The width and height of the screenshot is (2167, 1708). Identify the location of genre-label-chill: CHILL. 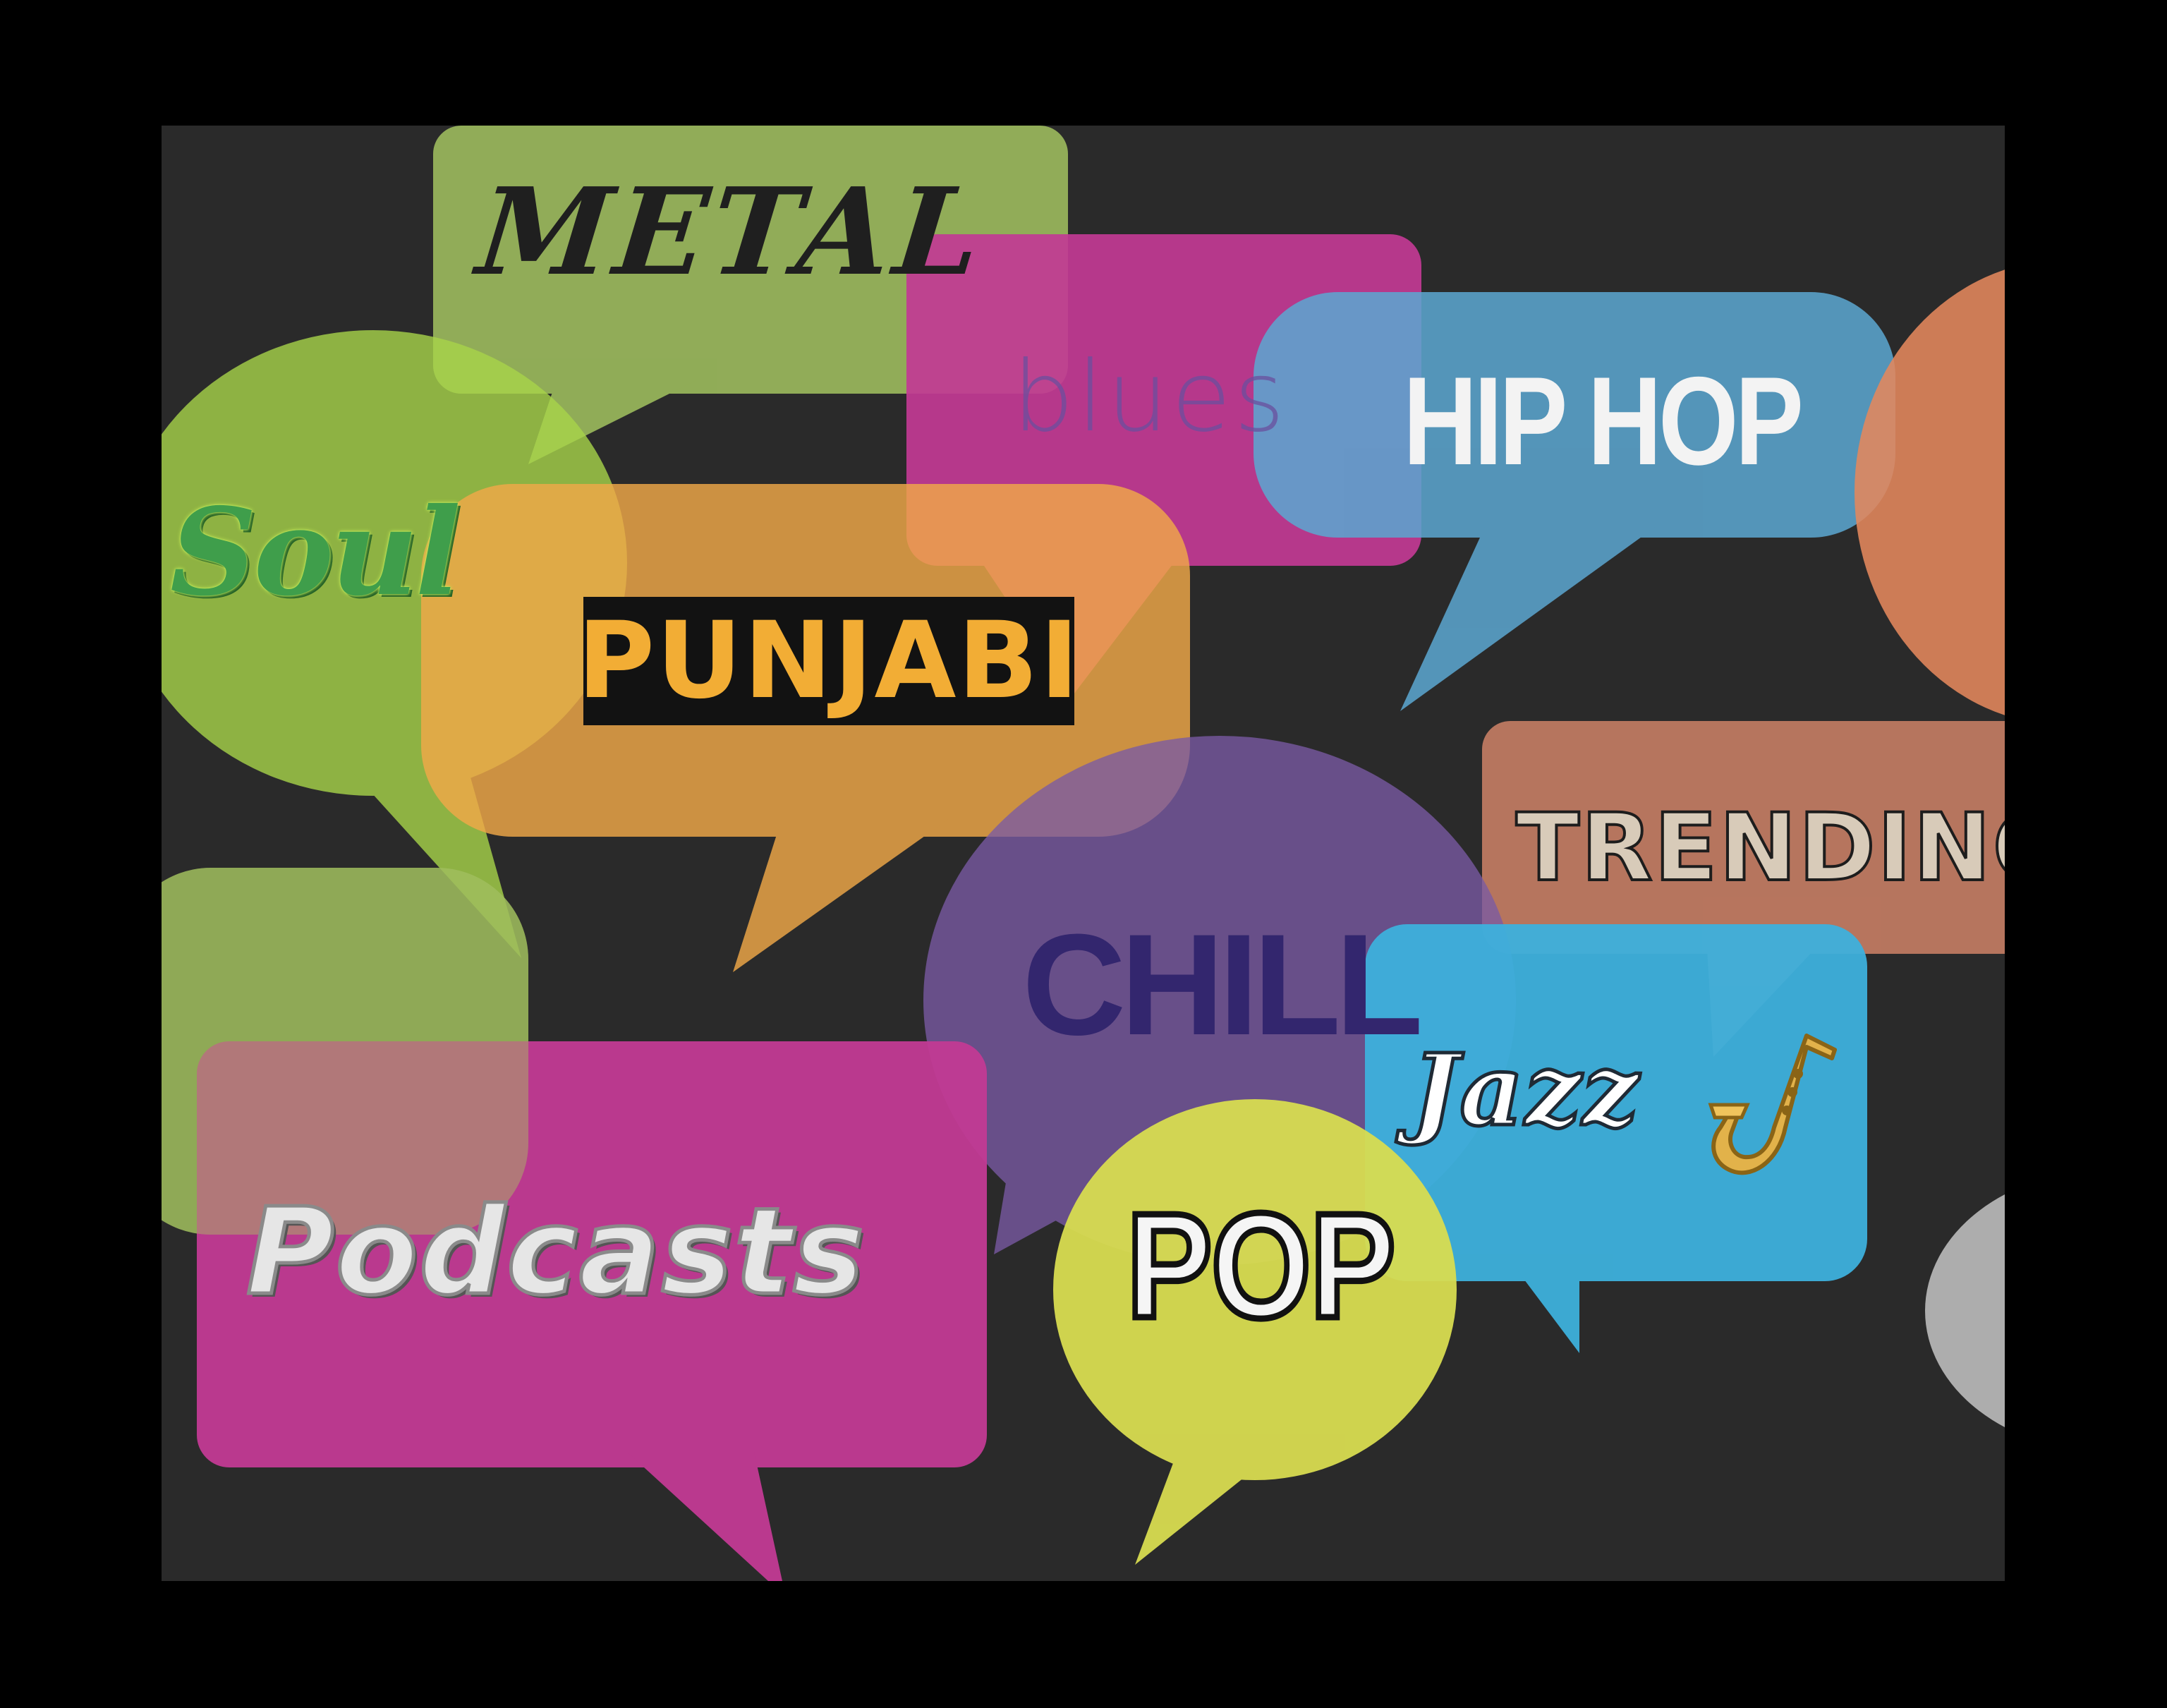
(1223, 984).